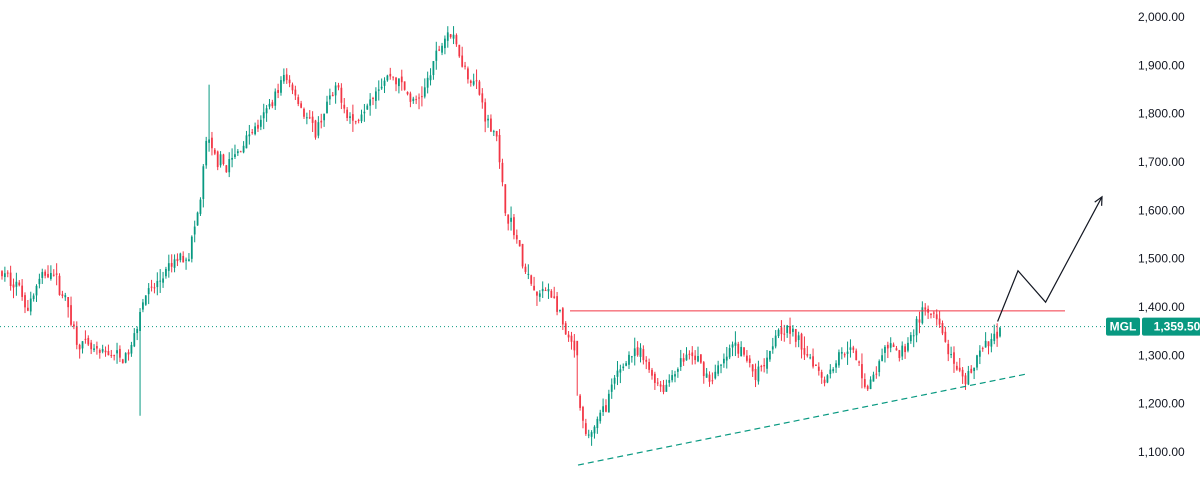  Describe the element at coordinates (1153, 326) in the screenshot. I see `price-badge: MGL 1,359.50` at that location.